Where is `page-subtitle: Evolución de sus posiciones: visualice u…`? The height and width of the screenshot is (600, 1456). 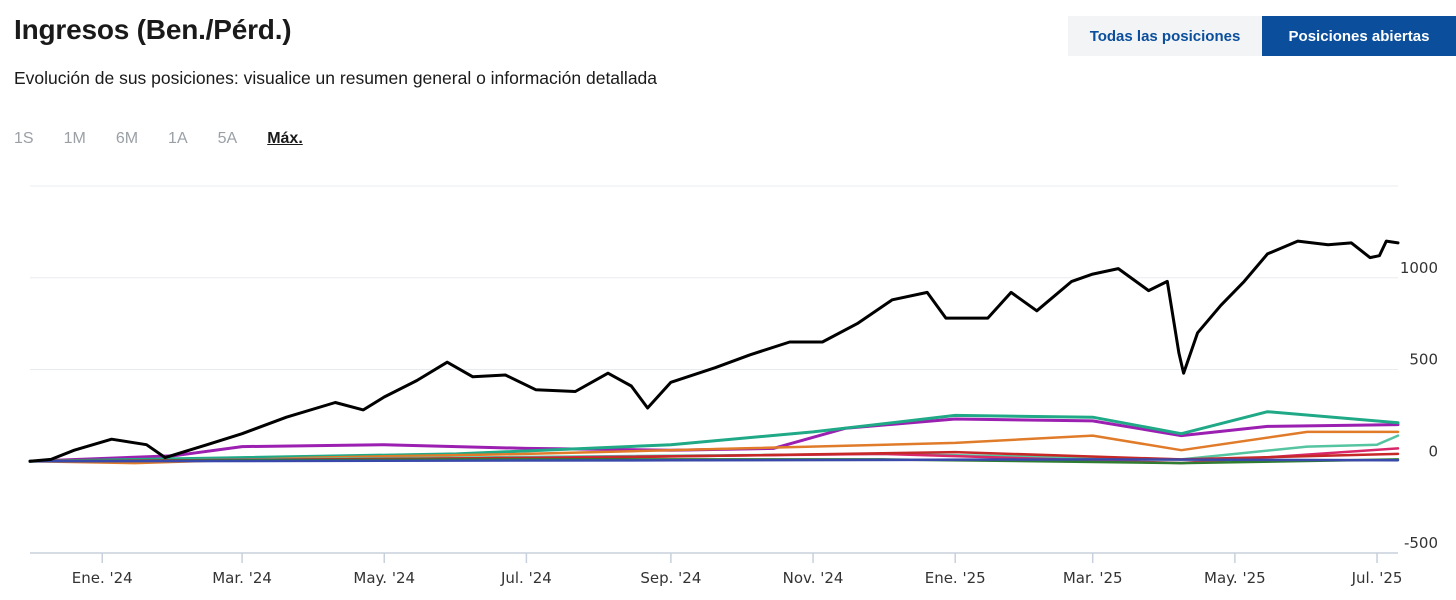 page-subtitle: Evolución de sus posiciones: visualice u… is located at coordinates (336, 78).